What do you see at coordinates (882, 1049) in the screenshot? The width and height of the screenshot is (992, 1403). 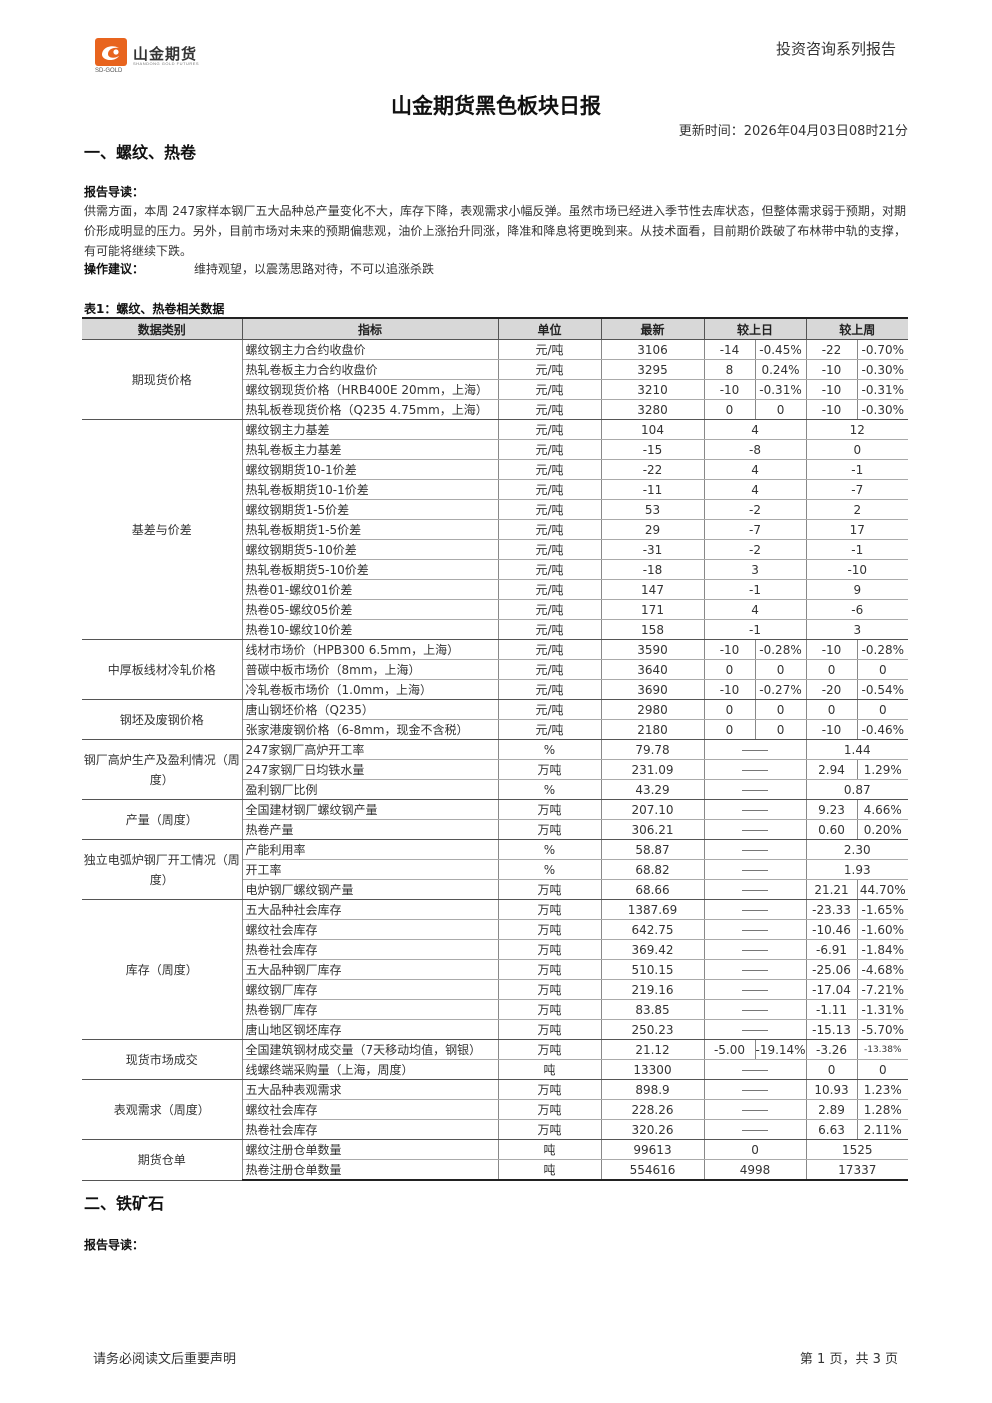 I see `week-change-pct-cell: -13.38%` at bounding box center [882, 1049].